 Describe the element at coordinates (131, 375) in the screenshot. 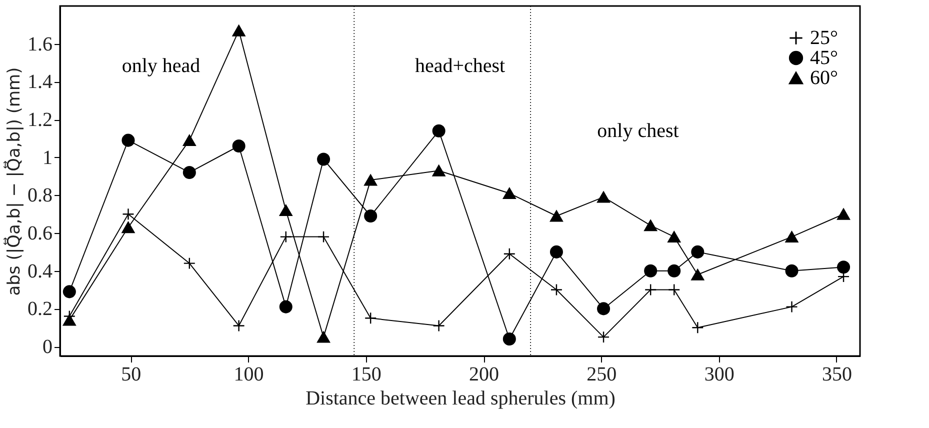

I see `x-tick-label: 50` at that location.